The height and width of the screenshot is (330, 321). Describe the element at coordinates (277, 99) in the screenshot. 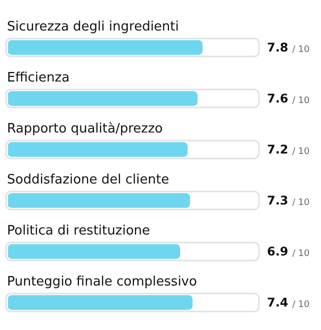

I see `data-label: 7.6` at that location.